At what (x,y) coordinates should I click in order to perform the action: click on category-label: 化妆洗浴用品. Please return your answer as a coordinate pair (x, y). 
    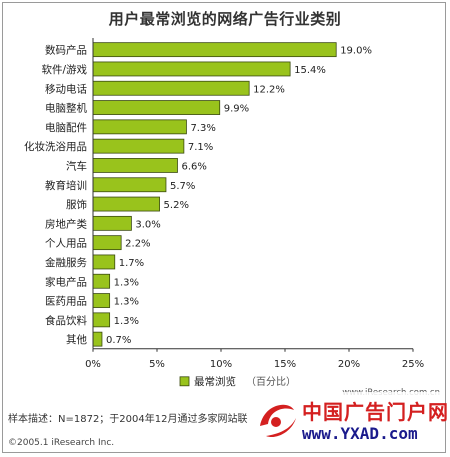
    Looking at the image, I should click on (55, 146).